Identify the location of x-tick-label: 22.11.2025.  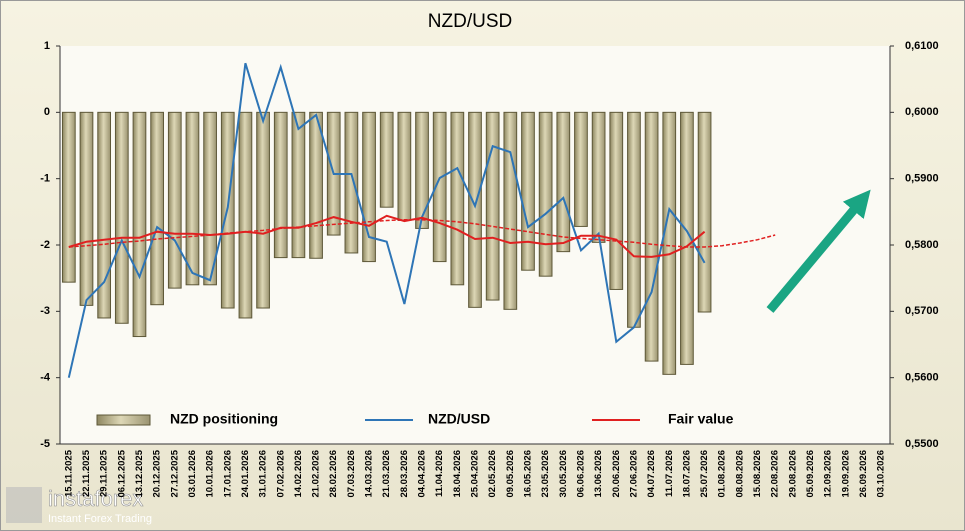
(86, 473).